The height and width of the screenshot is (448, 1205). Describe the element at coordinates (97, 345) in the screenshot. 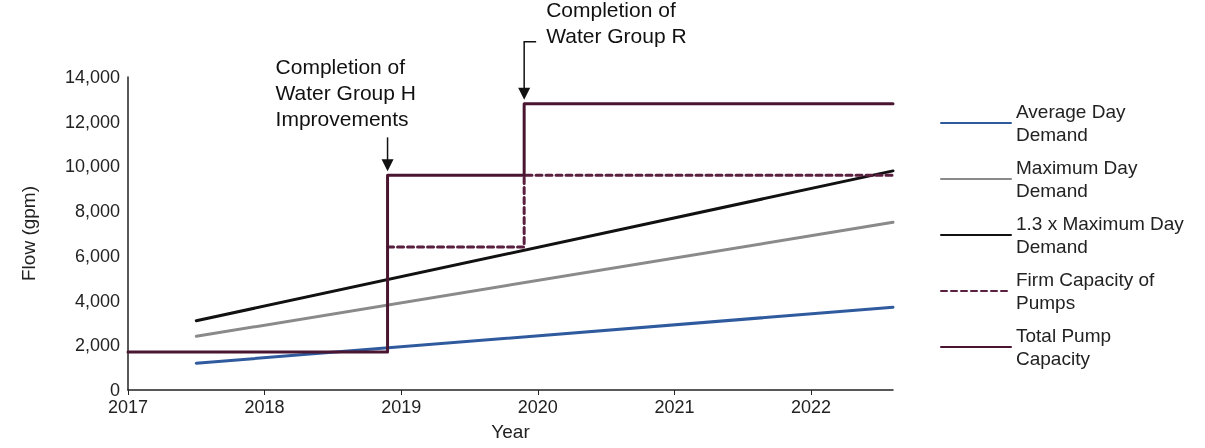

I see `y-tick-label: 2,000` at that location.